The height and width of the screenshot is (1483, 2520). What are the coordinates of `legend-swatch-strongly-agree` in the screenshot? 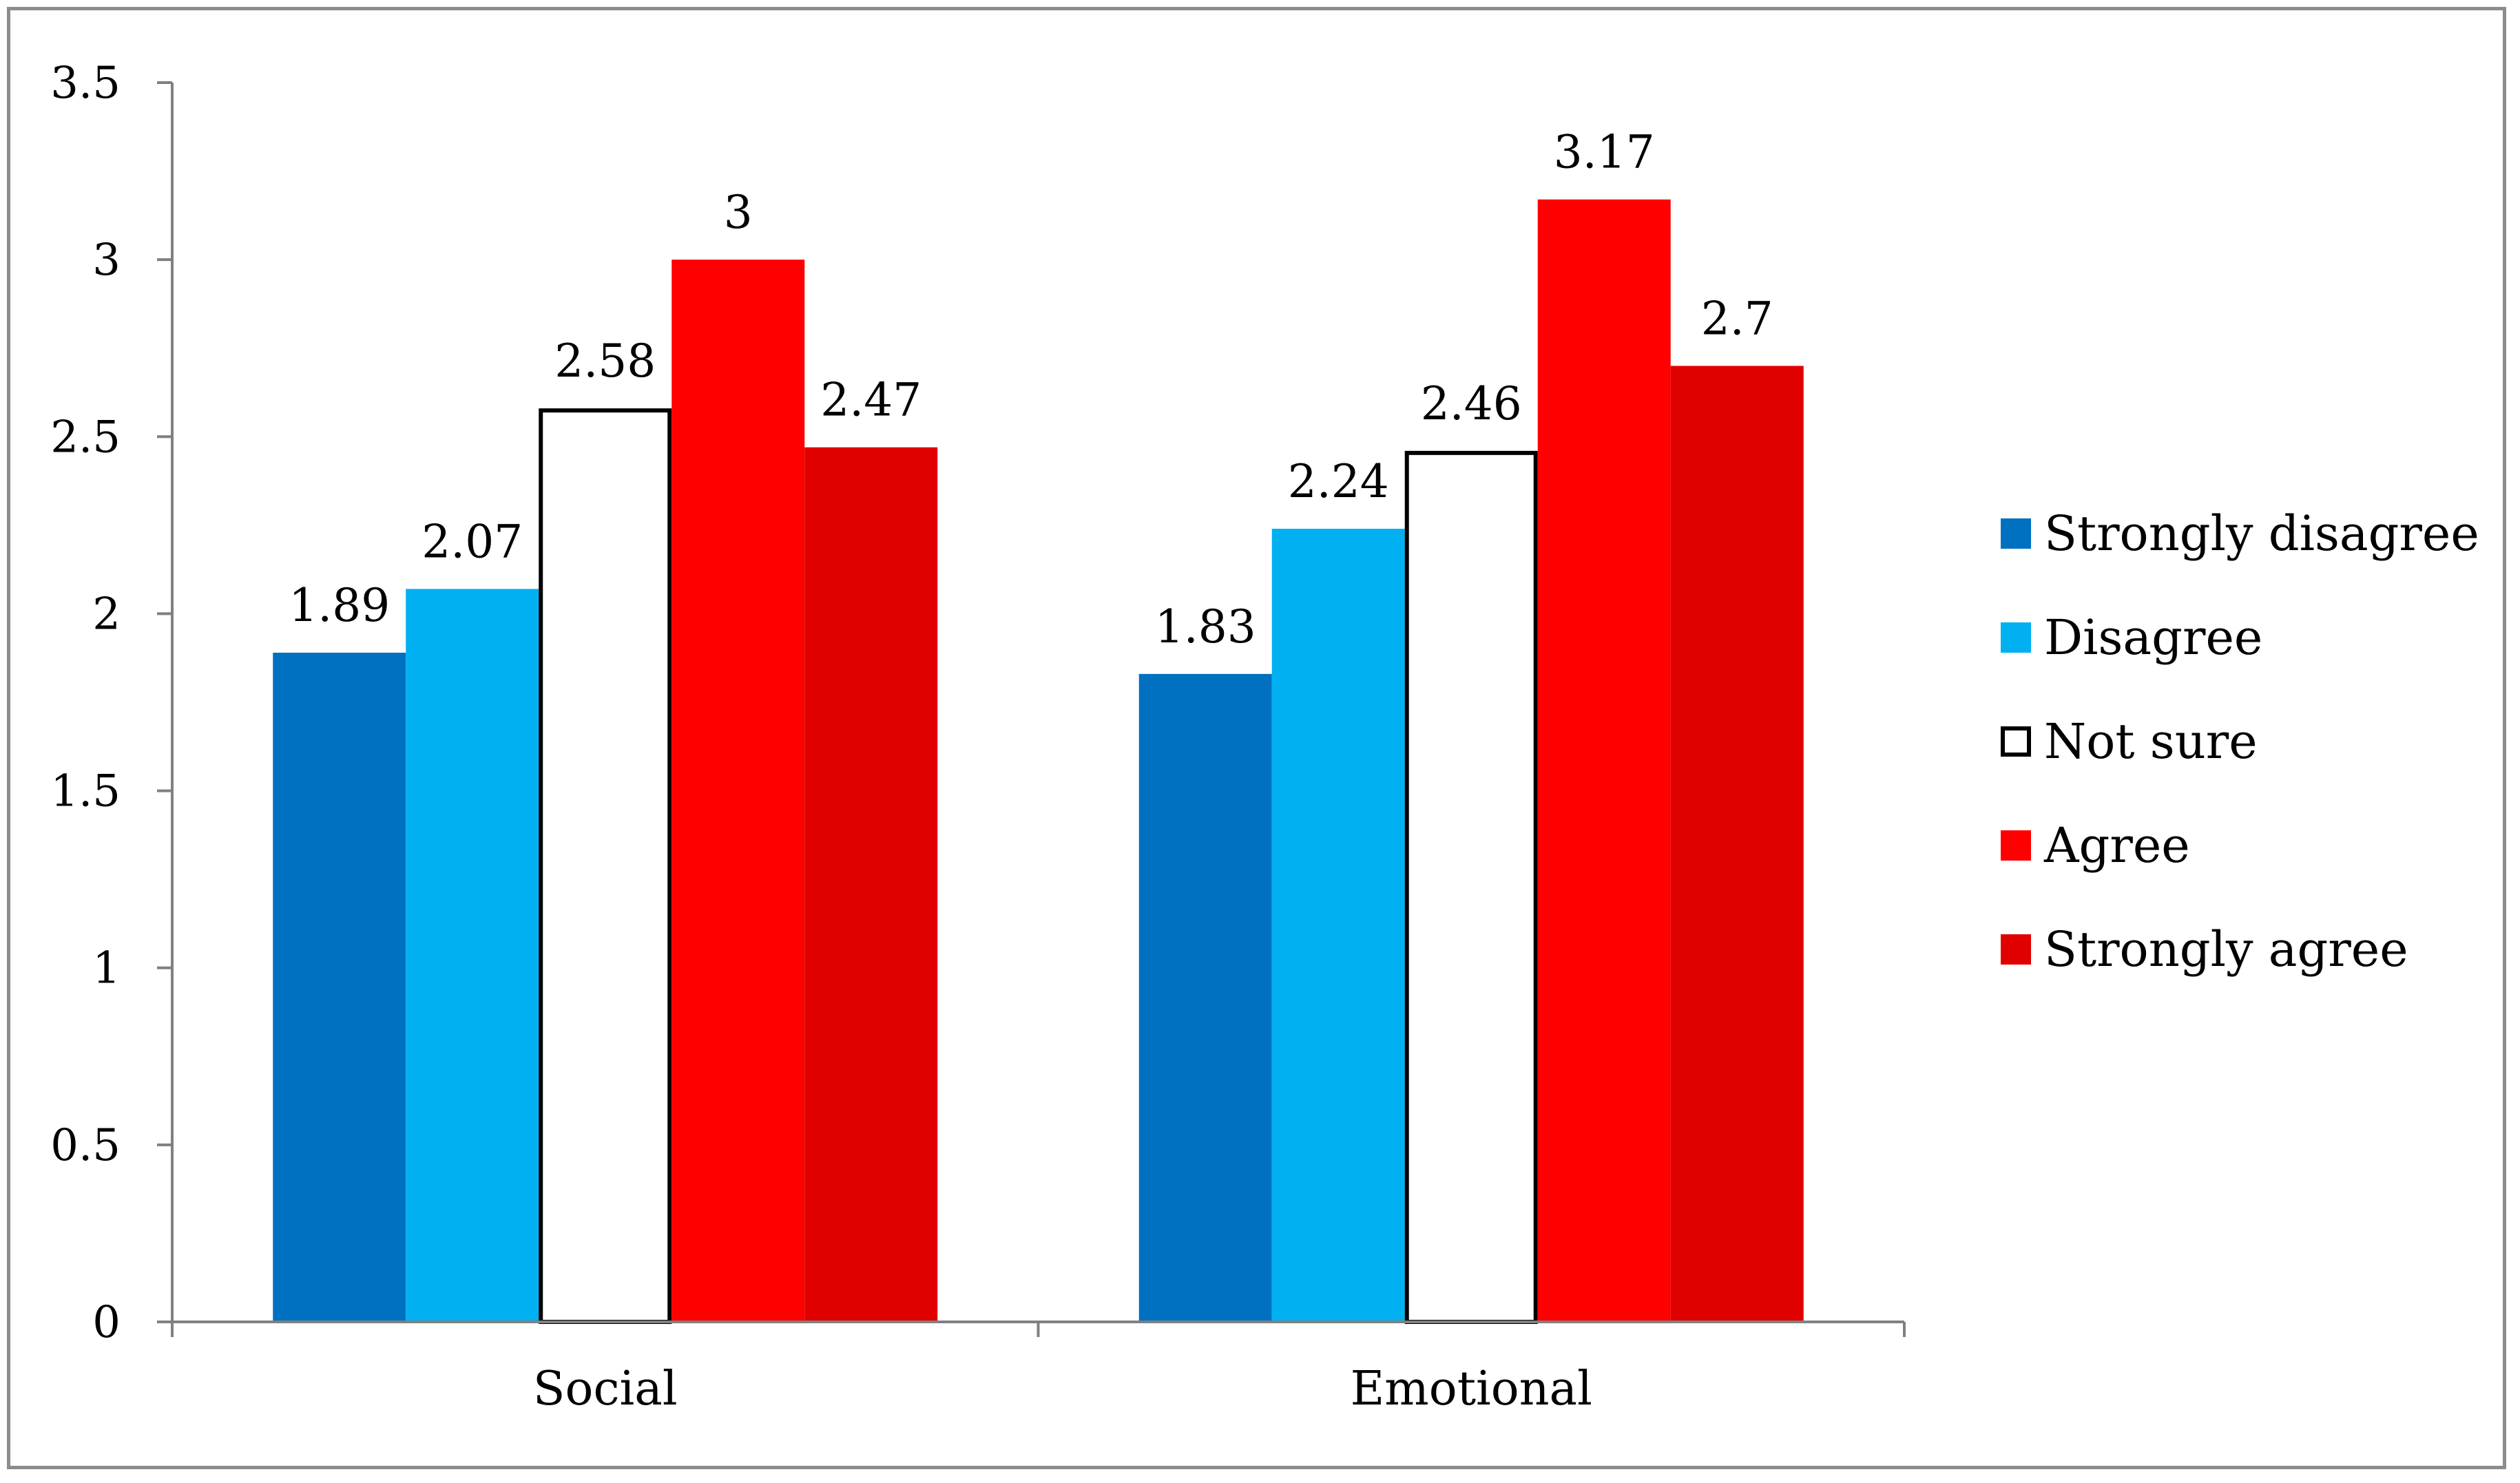 It's located at (2016, 949).